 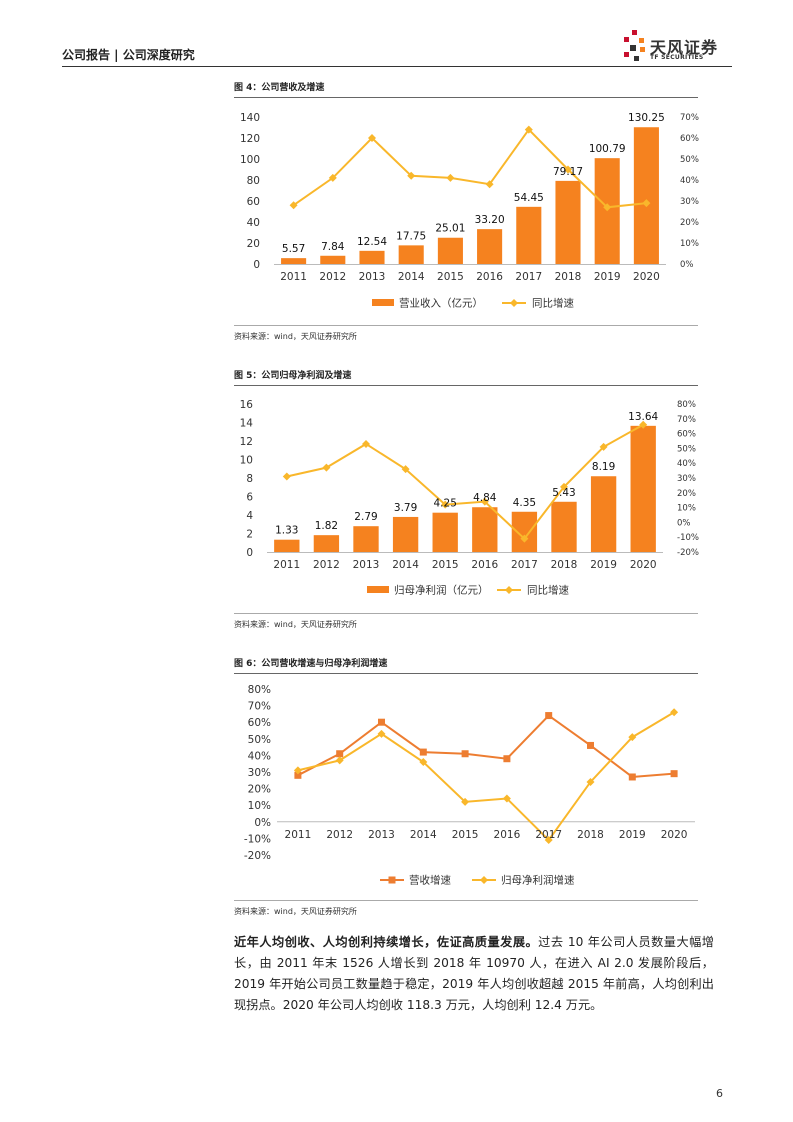 What do you see at coordinates (293, 376) in the screenshot?
I see `figure-5-title: 图 5：公司归母净利润及增速` at bounding box center [293, 376].